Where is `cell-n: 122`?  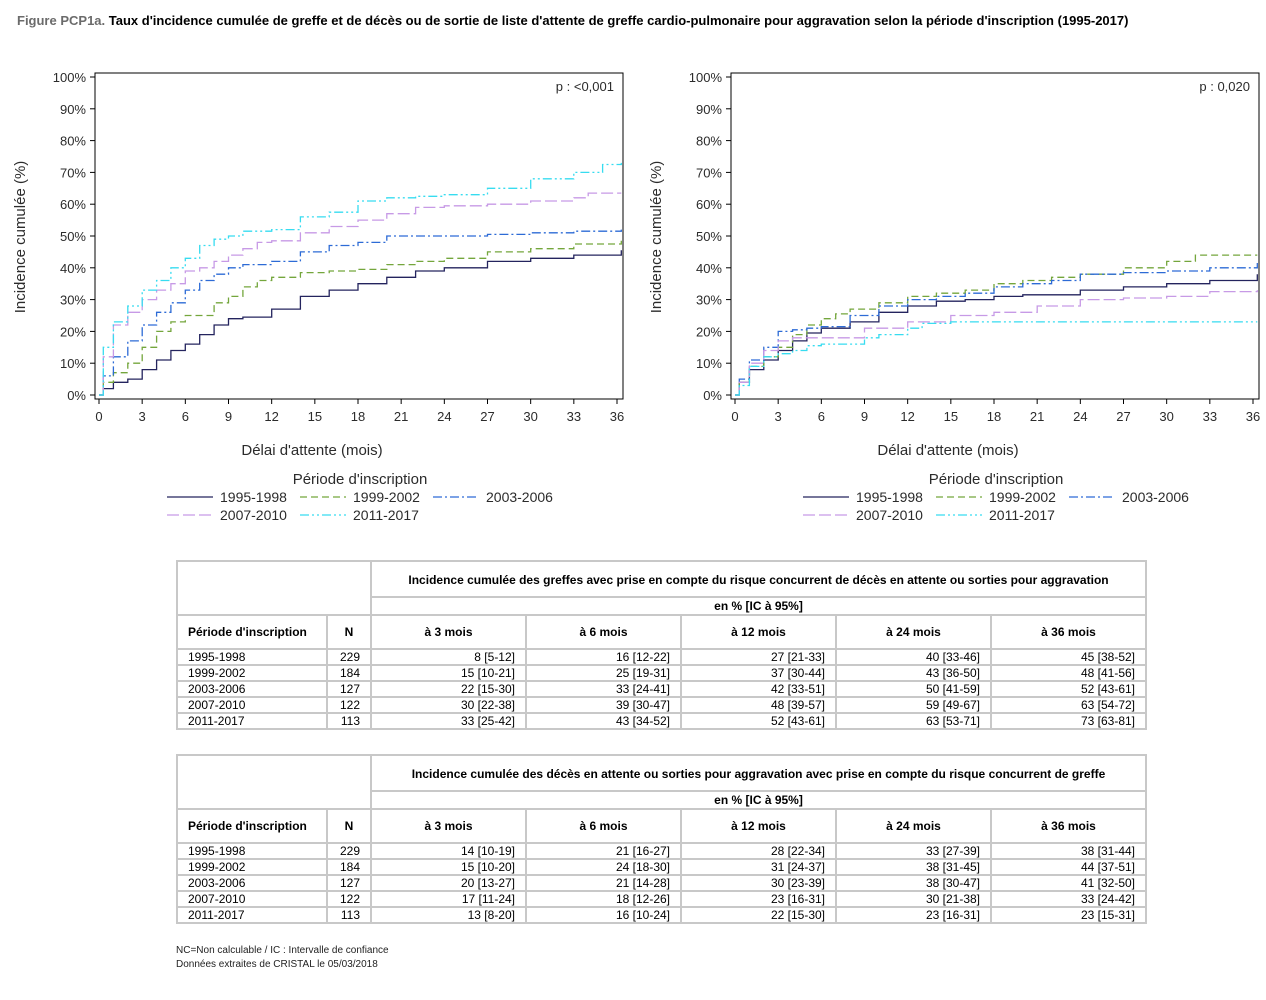 cell-n: 122 is located at coordinates (349, 899).